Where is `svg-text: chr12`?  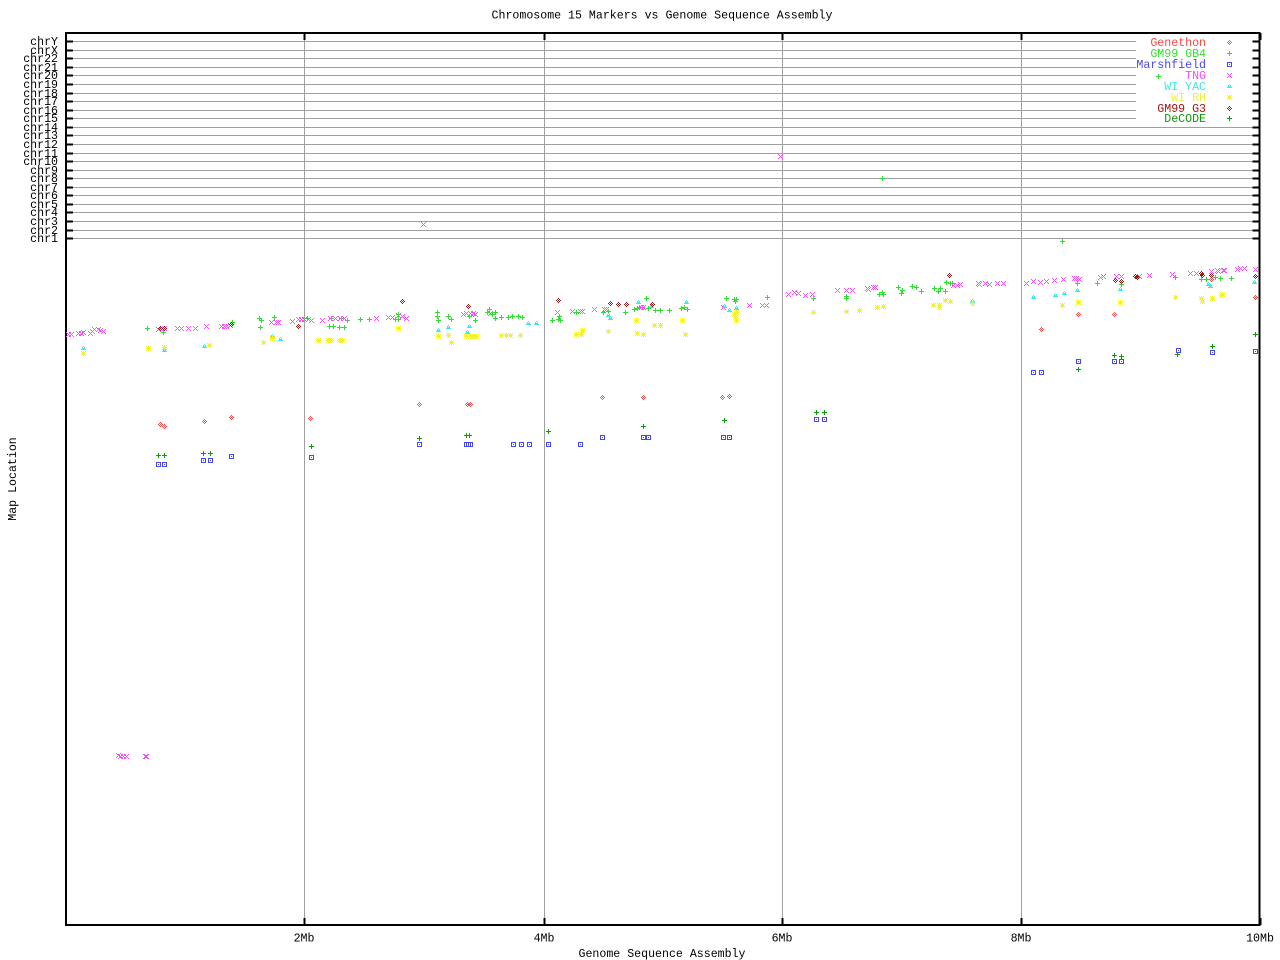
svg-text: chr12 is located at coordinates (40, 145).